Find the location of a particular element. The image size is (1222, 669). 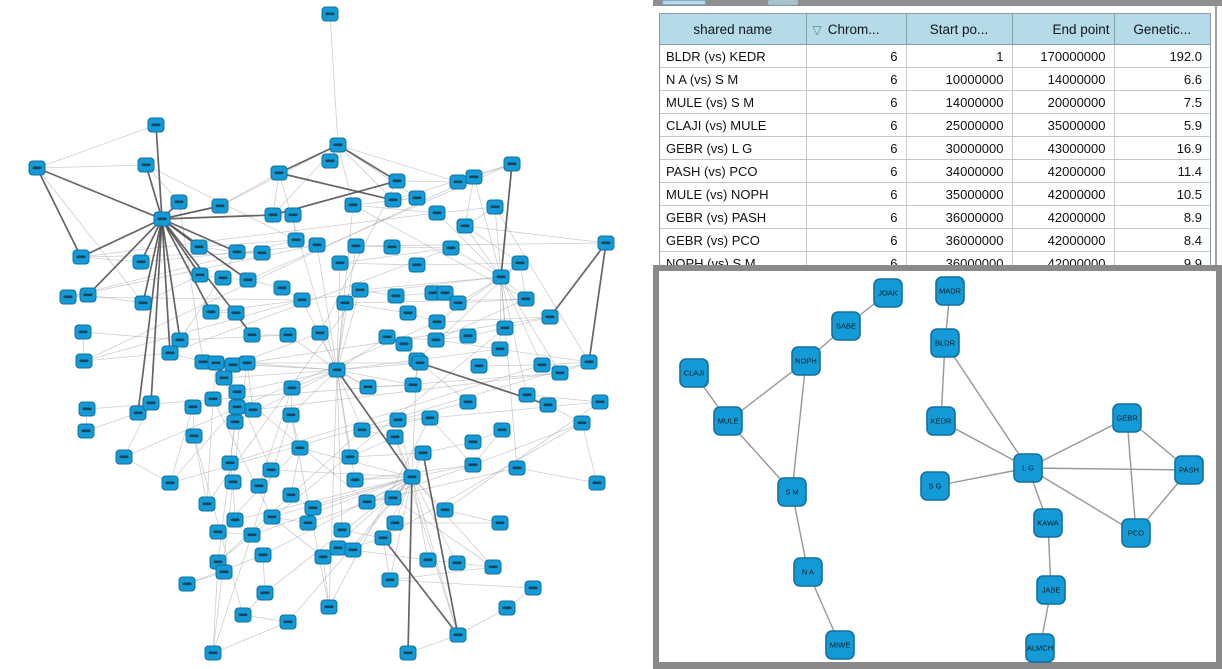

network-node-noph: NOPH is located at coordinates (806, 361).